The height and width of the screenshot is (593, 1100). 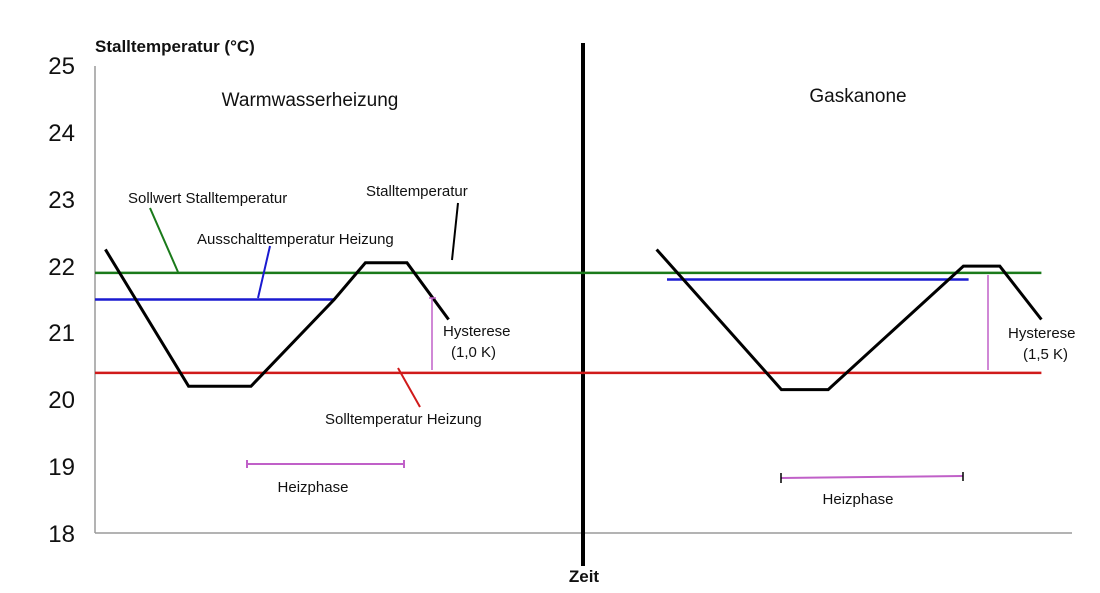 I want to click on panel-title-right: Gaskanone, so click(x=857, y=96).